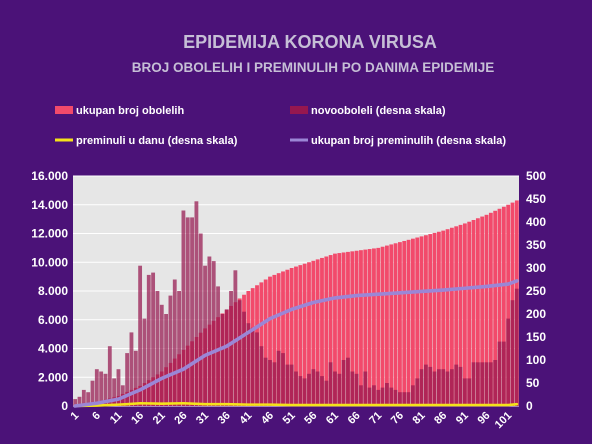 The height and width of the screenshot is (444, 592). What do you see at coordinates (536, 360) in the screenshot?
I see `y-right-tick-label: 100` at bounding box center [536, 360].